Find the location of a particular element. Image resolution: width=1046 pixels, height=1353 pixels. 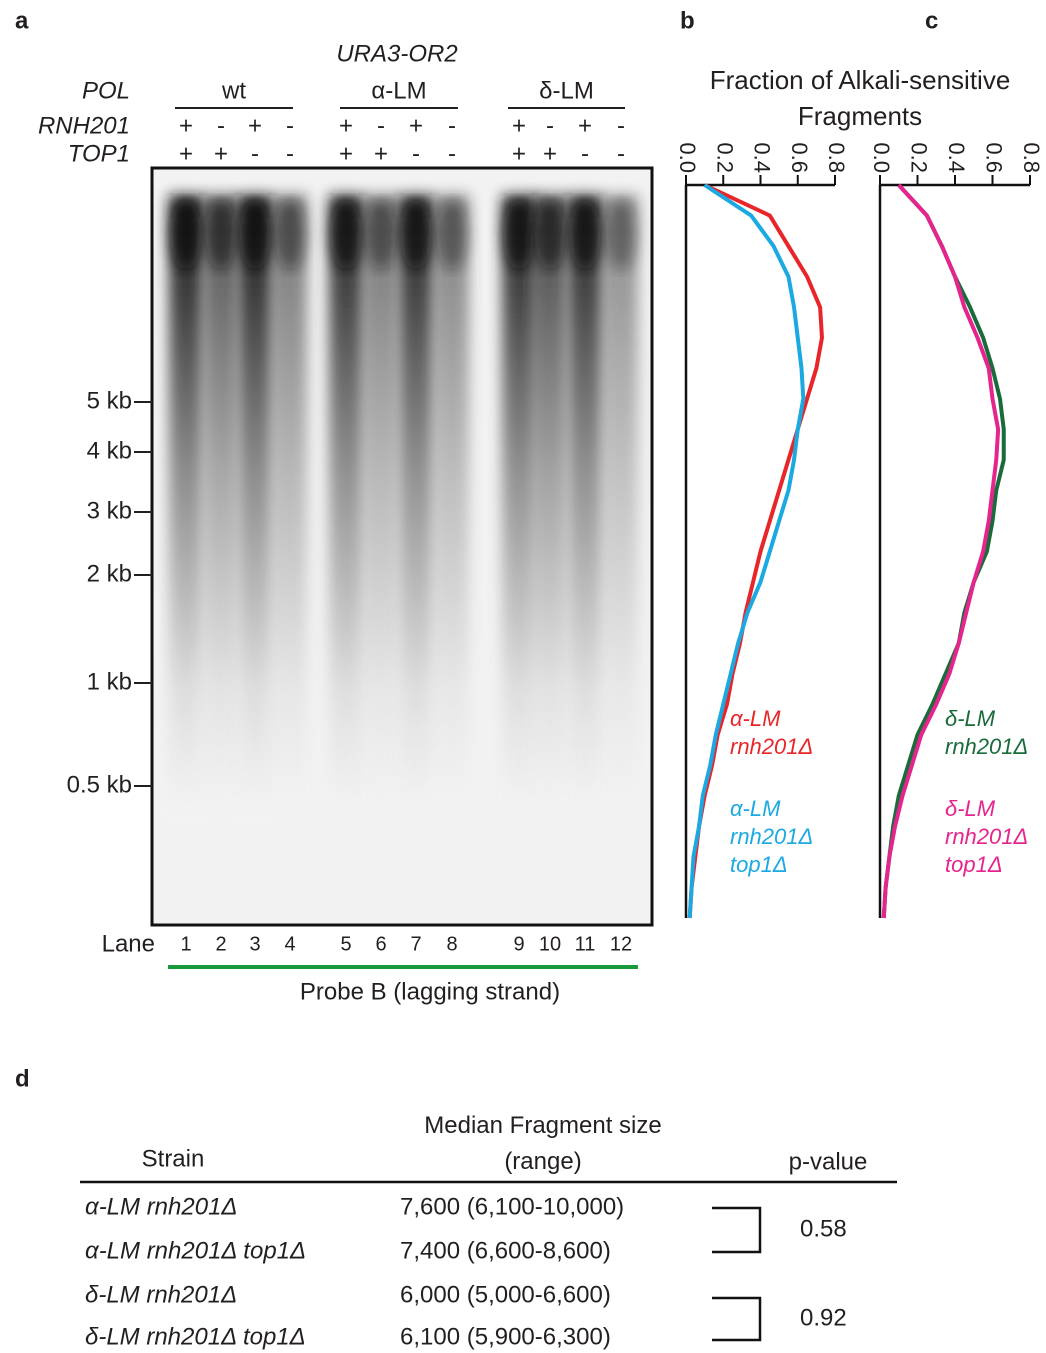

panel-label: d is located at coordinates (22, 1078).